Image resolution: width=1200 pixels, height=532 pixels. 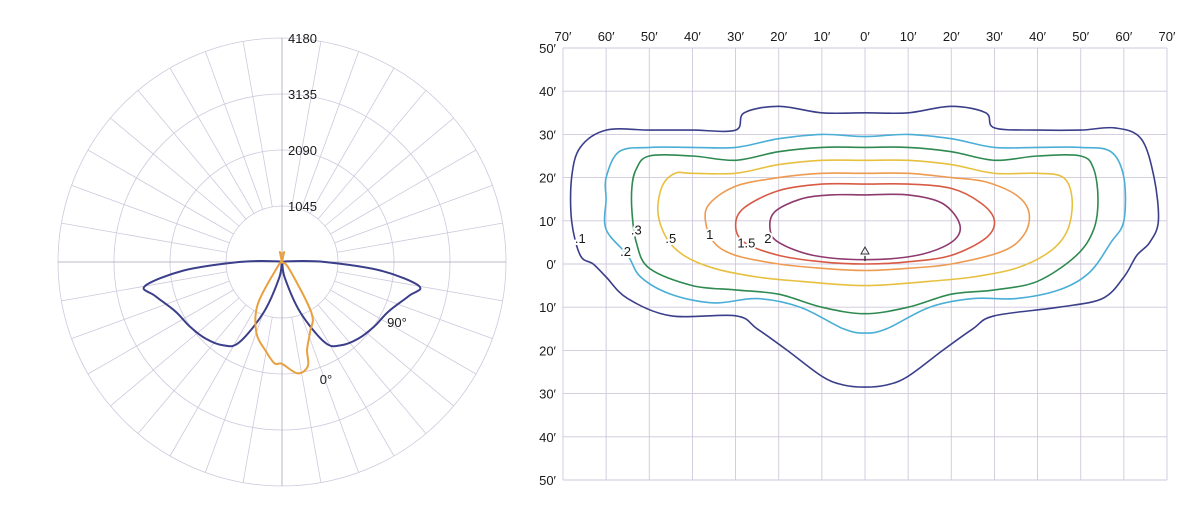 What do you see at coordinates (709, 234) in the screenshot?
I see `contour-level-label: 1` at bounding box center [709, 234].